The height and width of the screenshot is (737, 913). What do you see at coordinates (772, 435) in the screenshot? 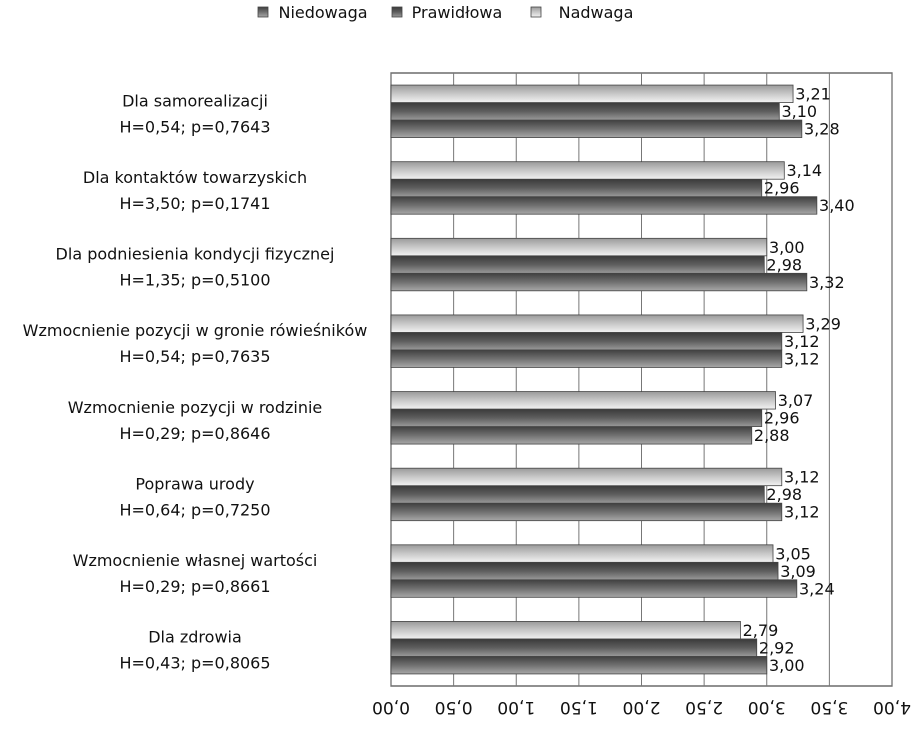
I see `data-label: 2,88` at bounding box center [772, 435].